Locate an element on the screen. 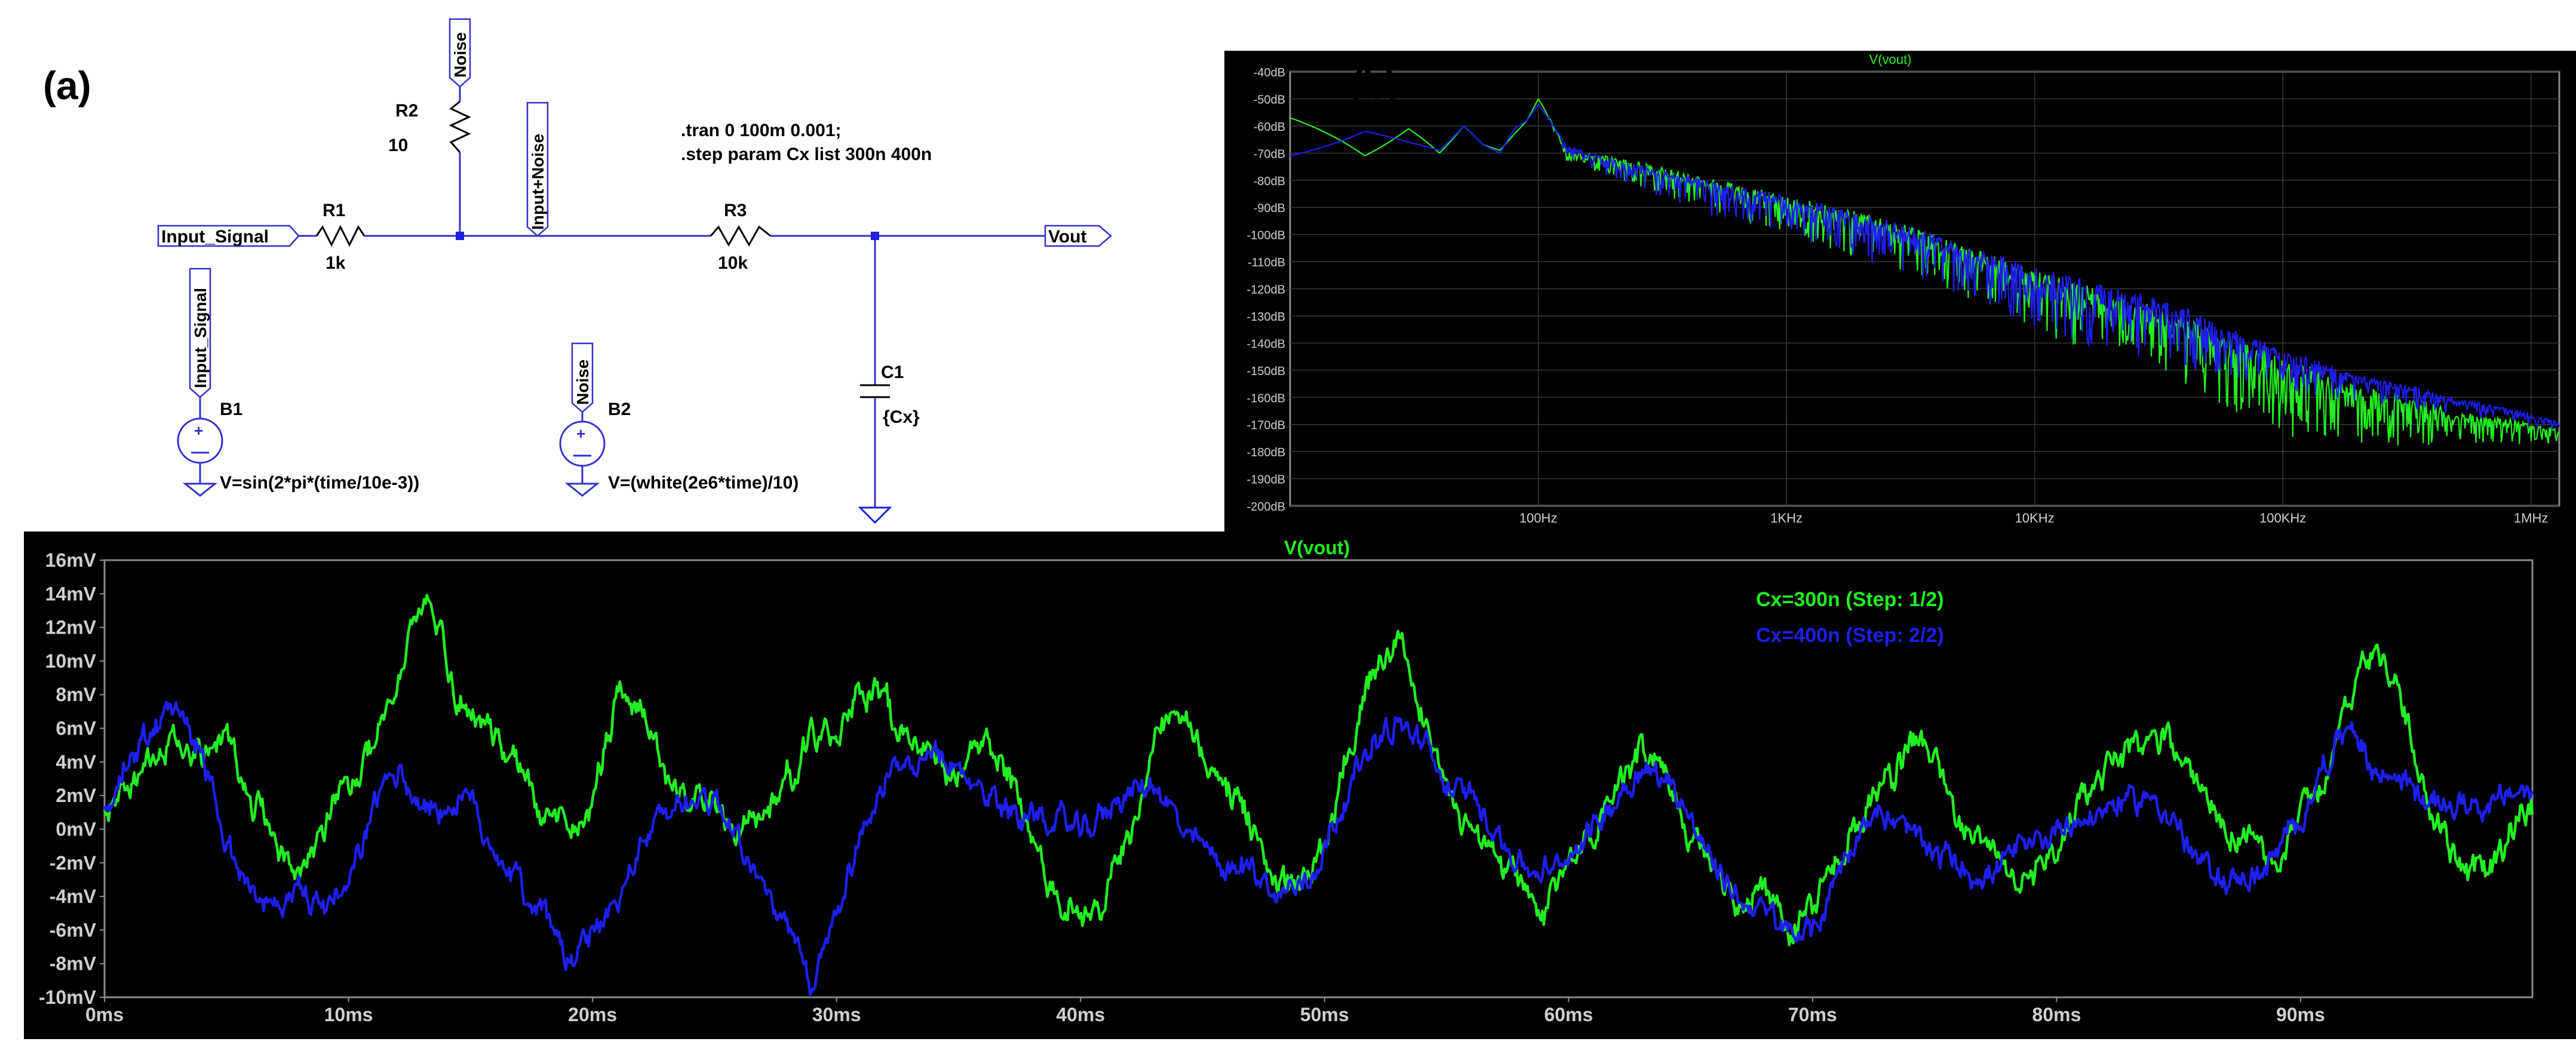  x-tick-label: 1KHz is located at coordinates (1787, 518).